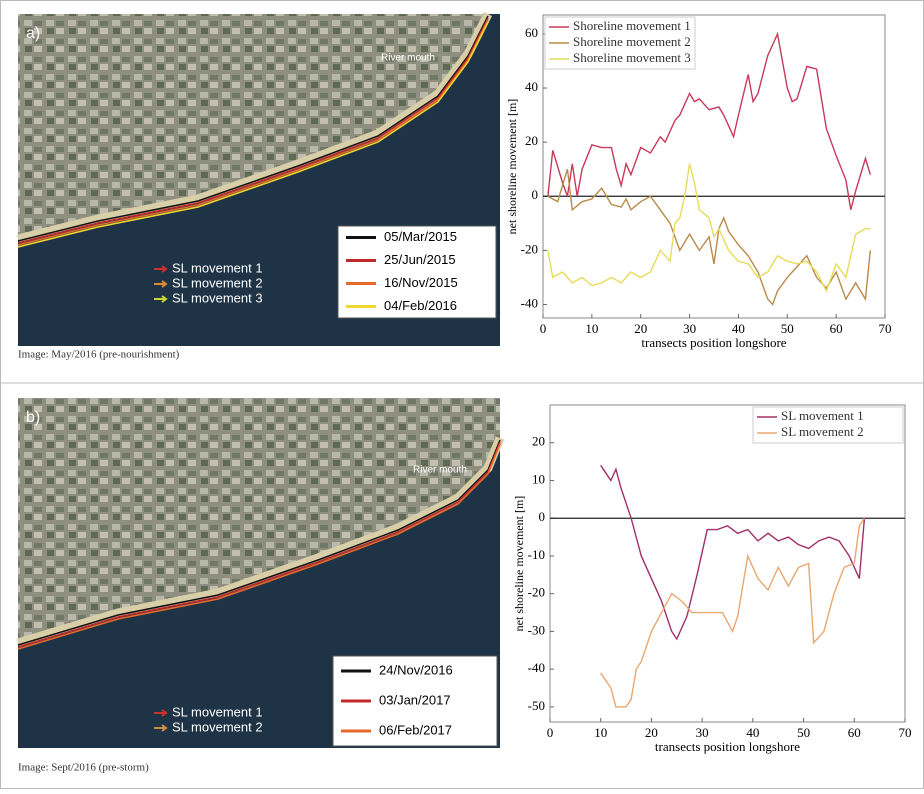 The width and height of the screenshot is (924, 794). Describe the element at coordinates (33, 417) in the screenshot. I see `panel-label: b)` at that location.